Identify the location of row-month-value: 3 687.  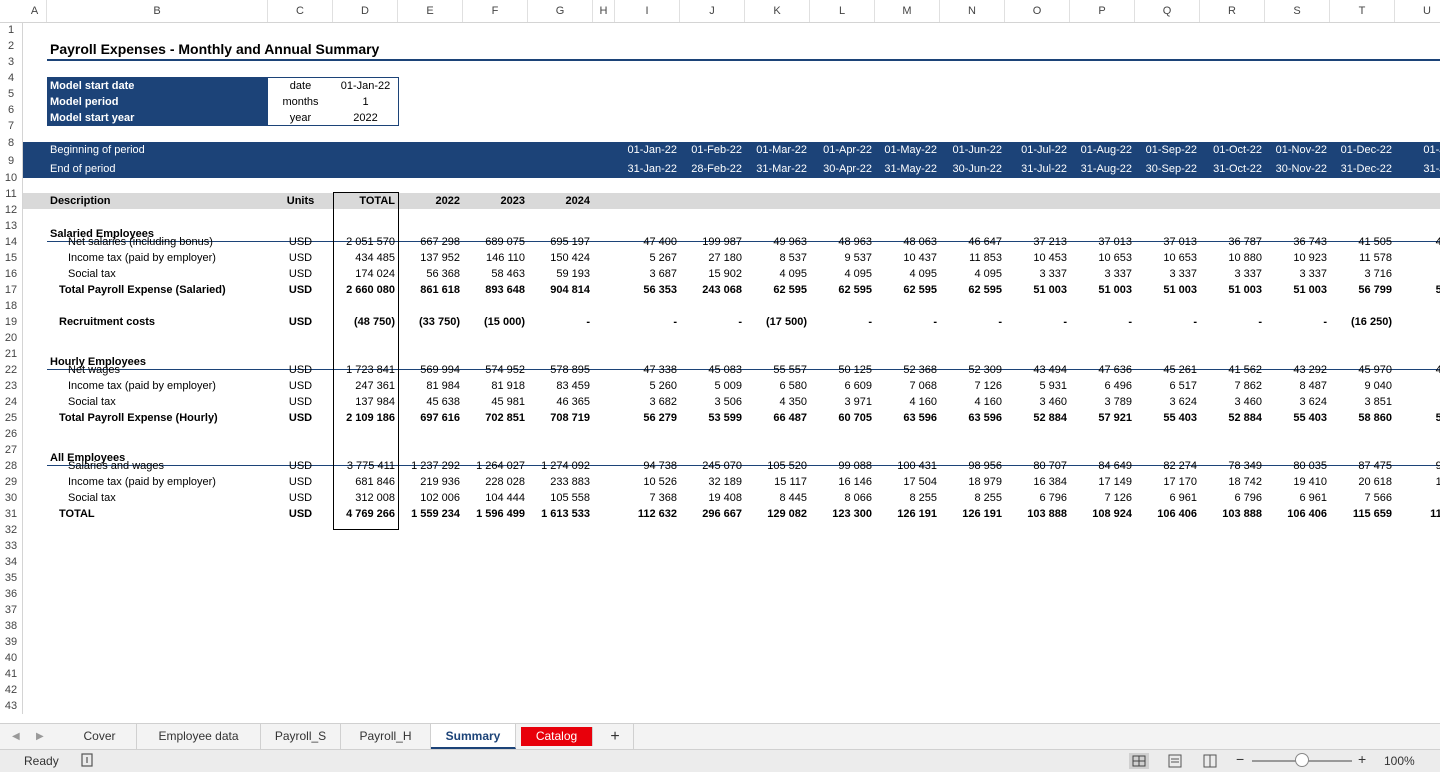
(663, 274).